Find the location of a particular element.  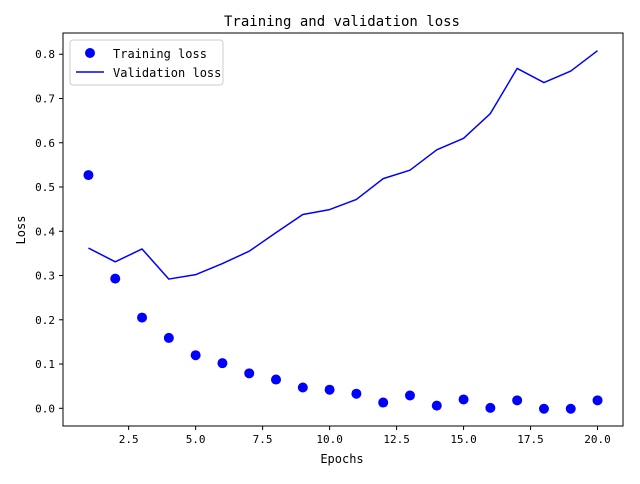

legend-label-training: Training loss is located at coordinates (160, 54).